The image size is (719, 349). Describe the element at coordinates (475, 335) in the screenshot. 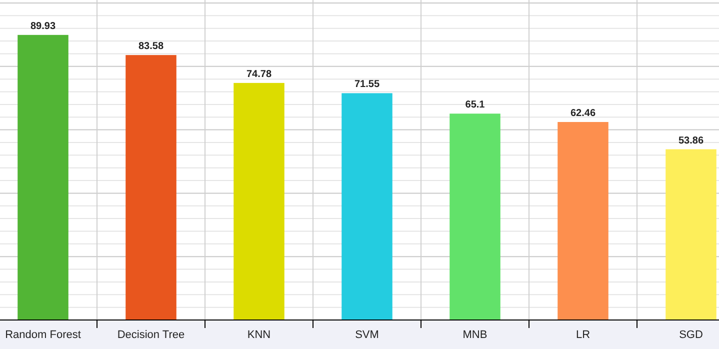

I see `x-tick-label: MNB` at that location.